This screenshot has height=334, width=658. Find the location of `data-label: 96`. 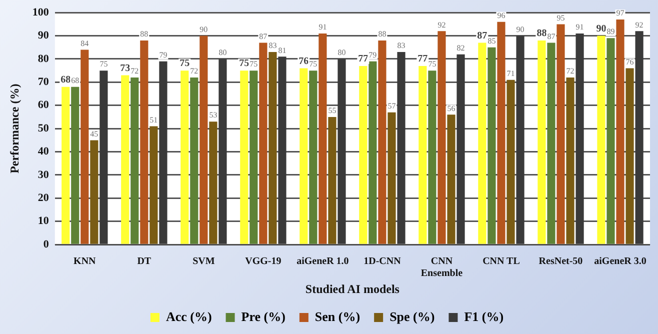

data-label: 96 is located at coordinates (501, 15).